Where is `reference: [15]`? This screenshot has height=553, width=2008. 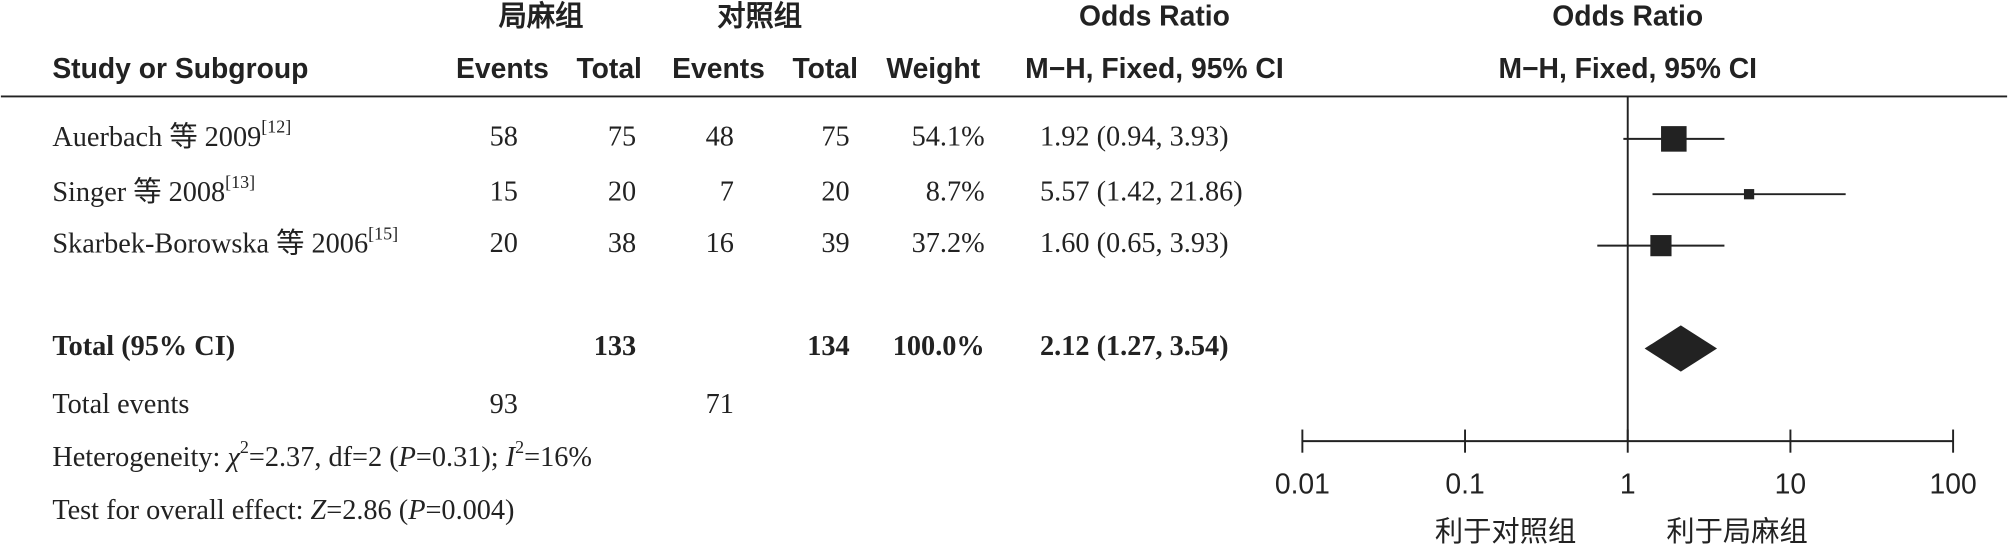
reference: [15] is located at coordinates (383, 233).